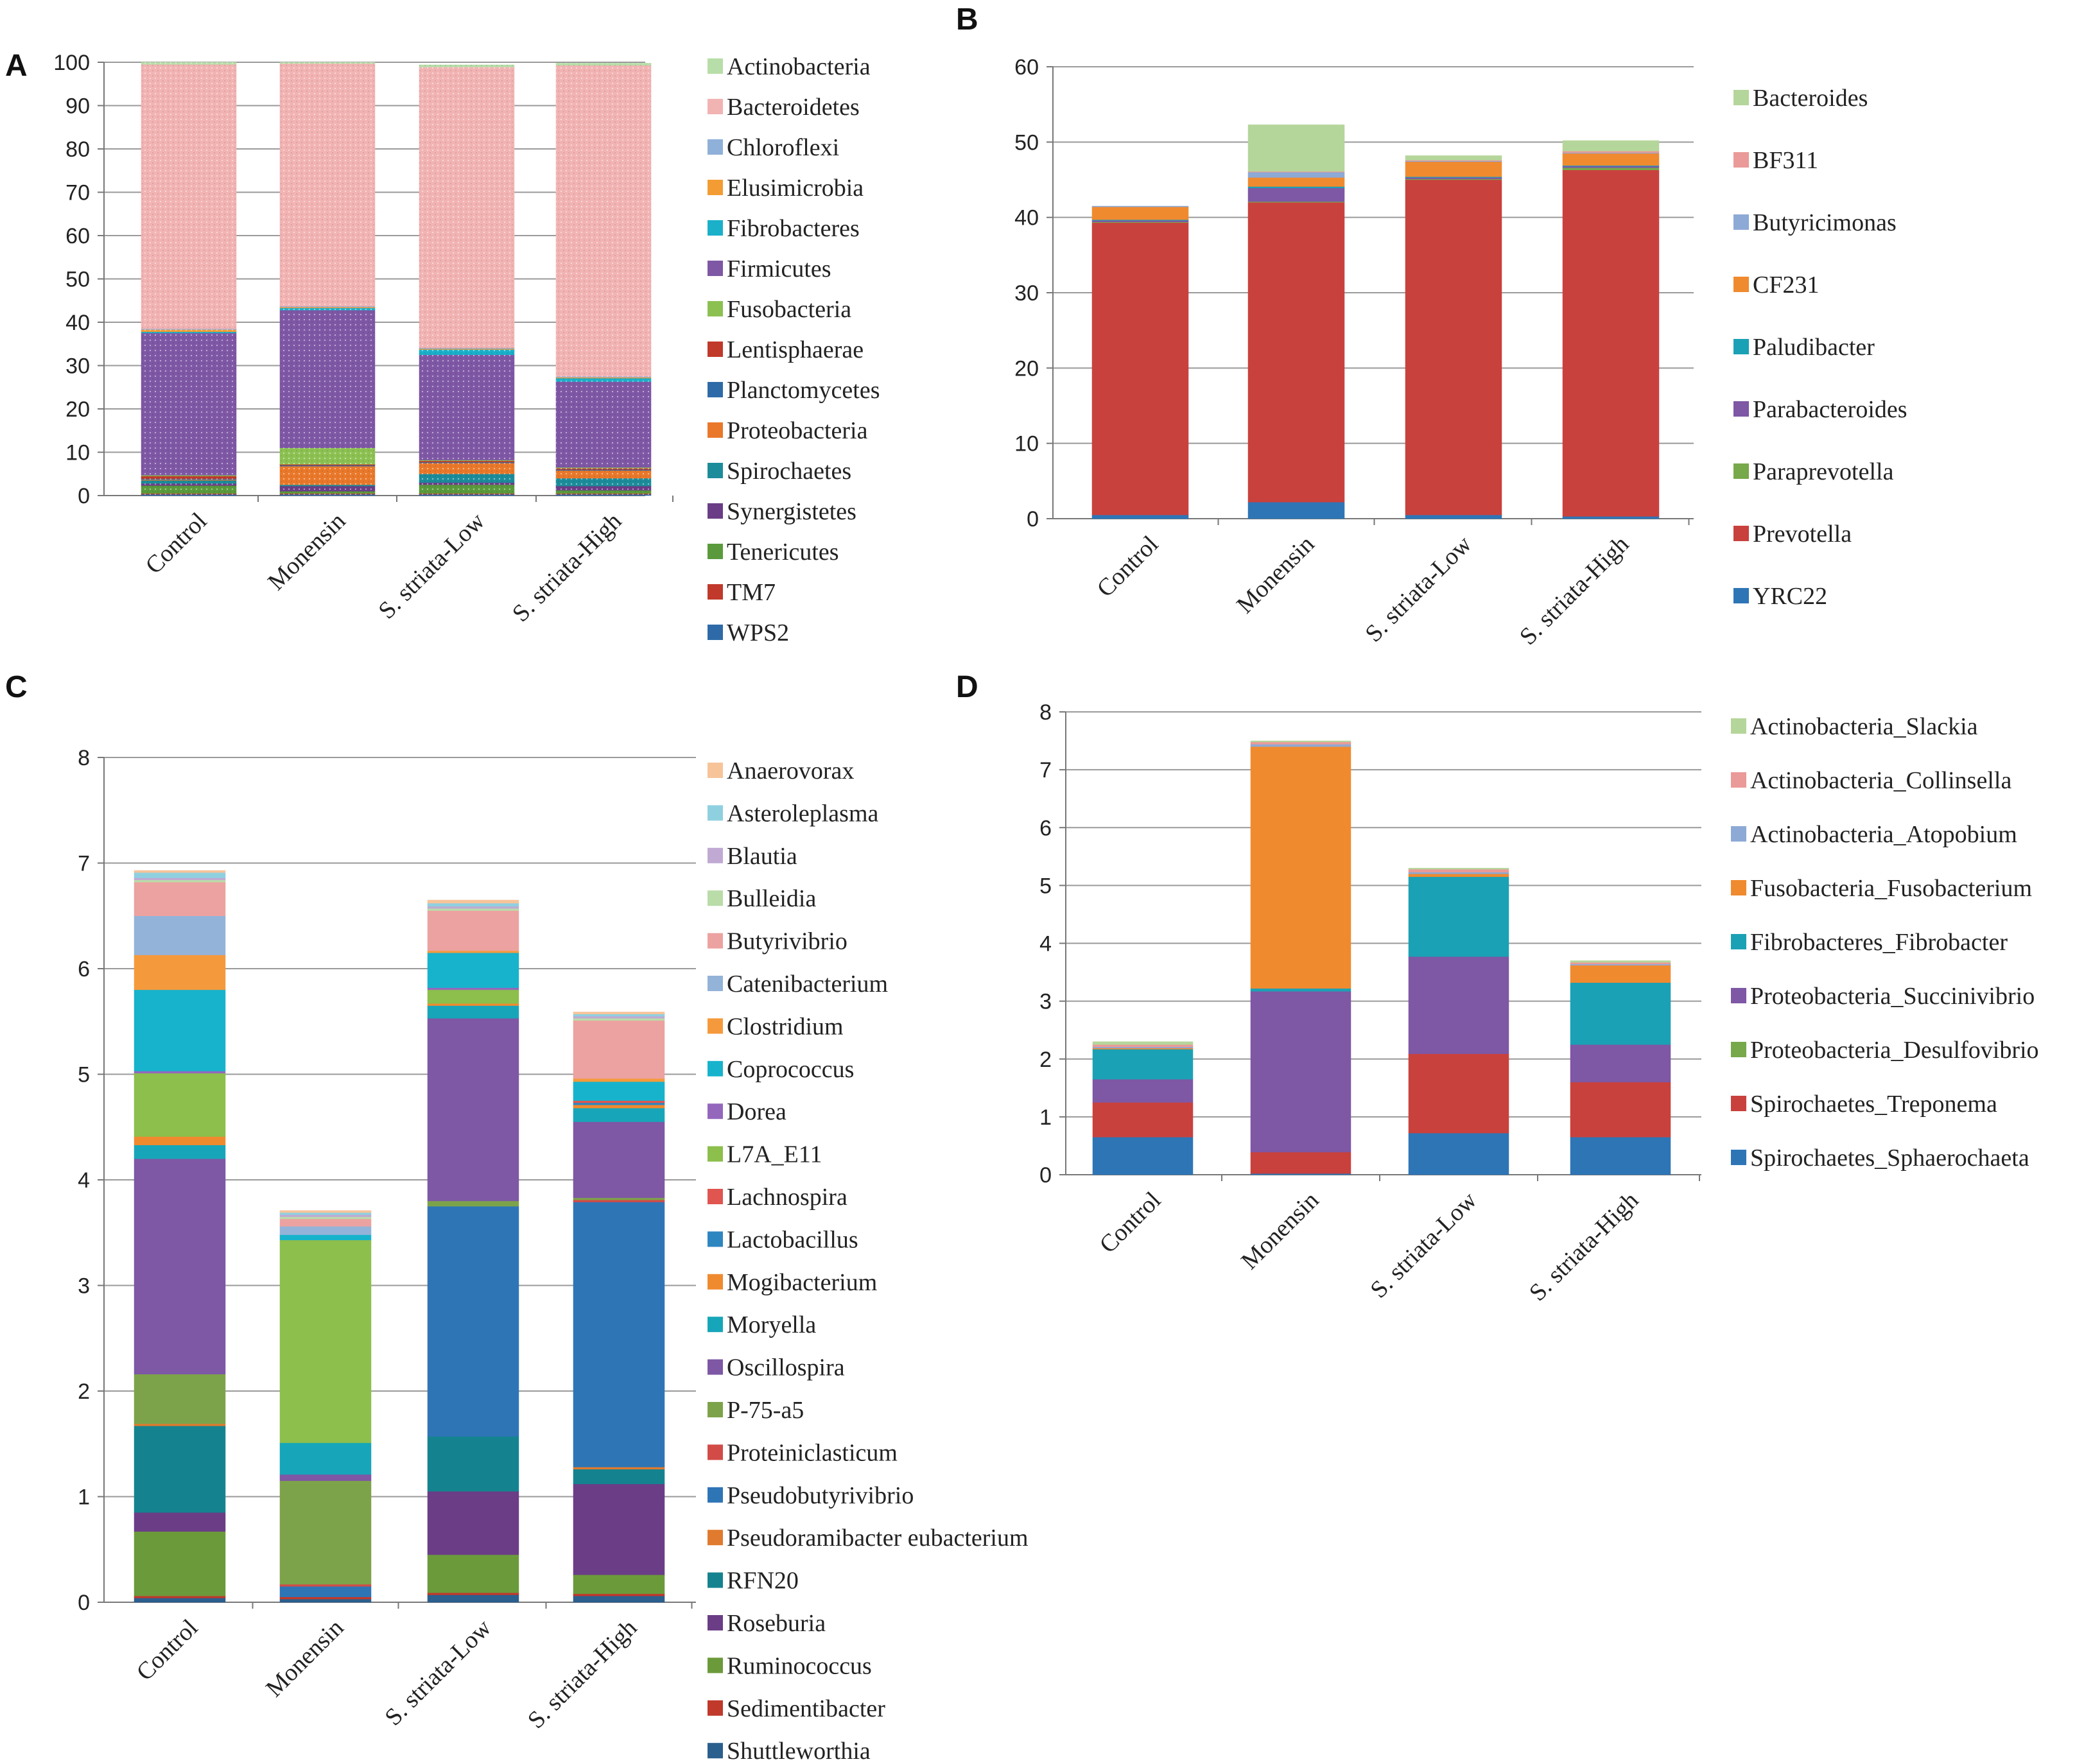  Describe the element at coordinates (1143, 1091) in the screenshot. I see `bar-segment-proteobacteria-succinivibrio-control` at that location.